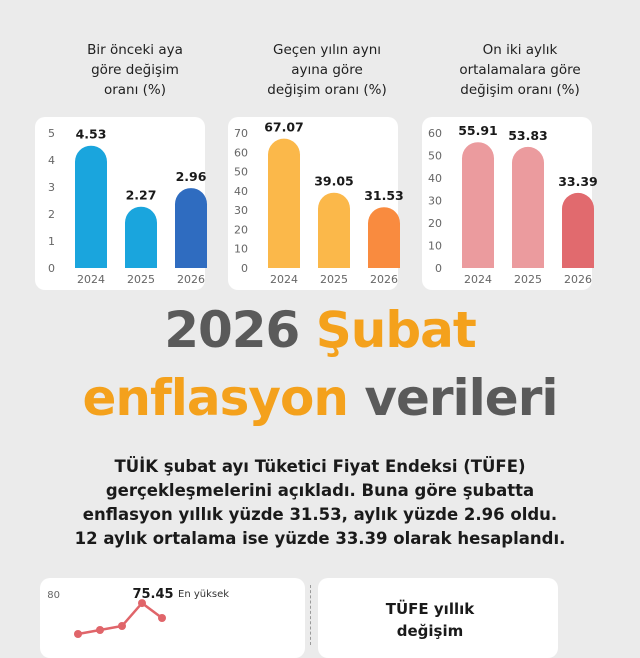  I want to click on y-tick-label: 1, so click(51, 241).